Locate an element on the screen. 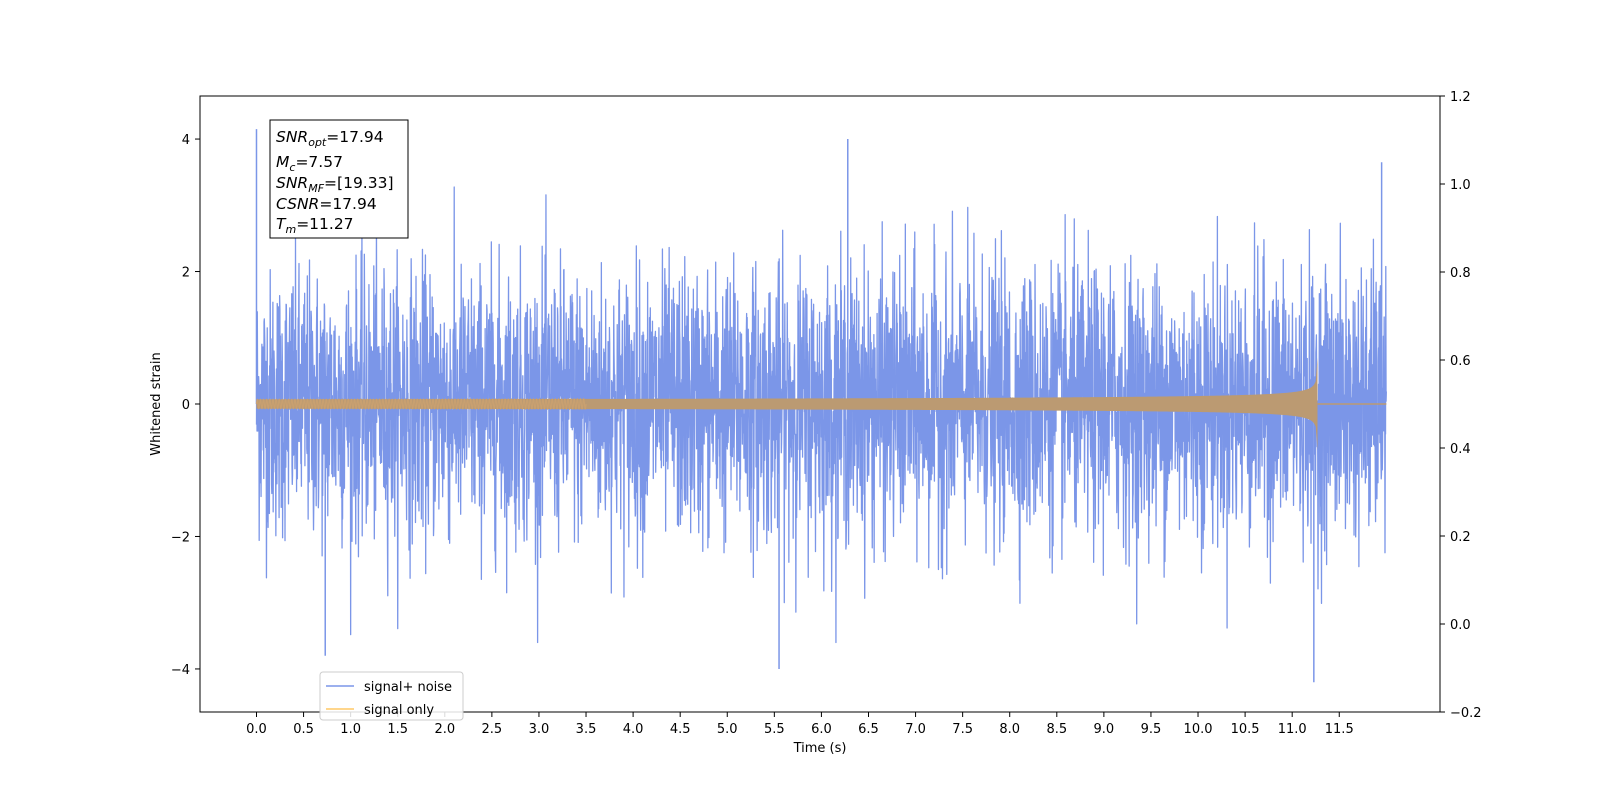 The image size is (1600, 800). y2-tick-label: 1.2 is located at coordinates (1460, 97).